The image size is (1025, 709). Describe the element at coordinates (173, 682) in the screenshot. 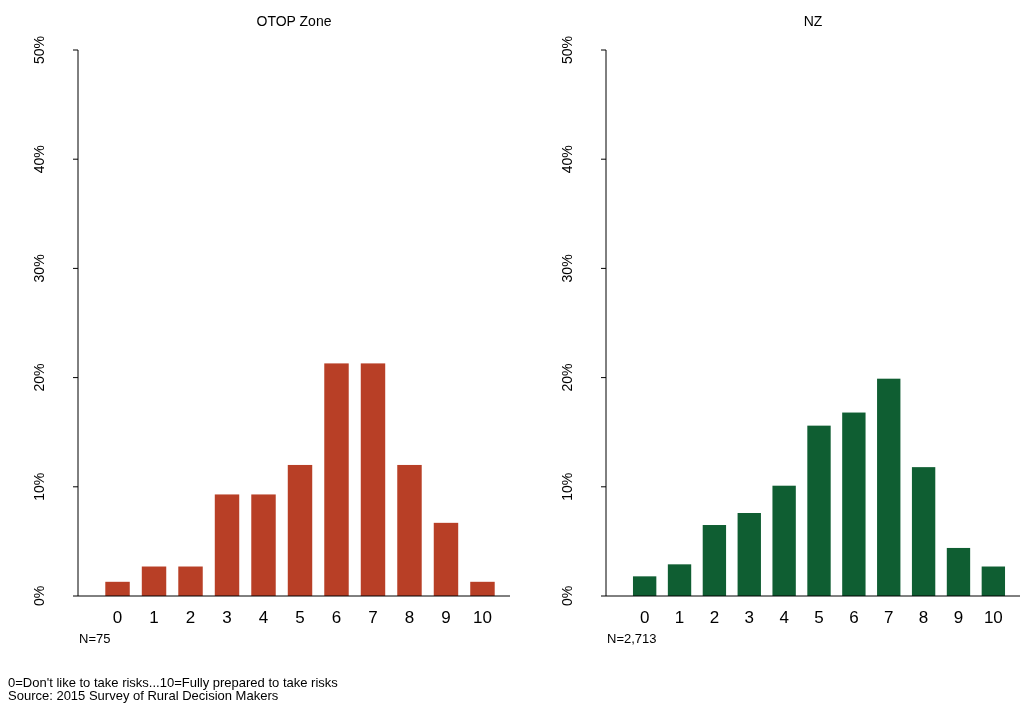

I see `text: 0=Don't like to take risks...10=Fully prepared to take risks` at that location.